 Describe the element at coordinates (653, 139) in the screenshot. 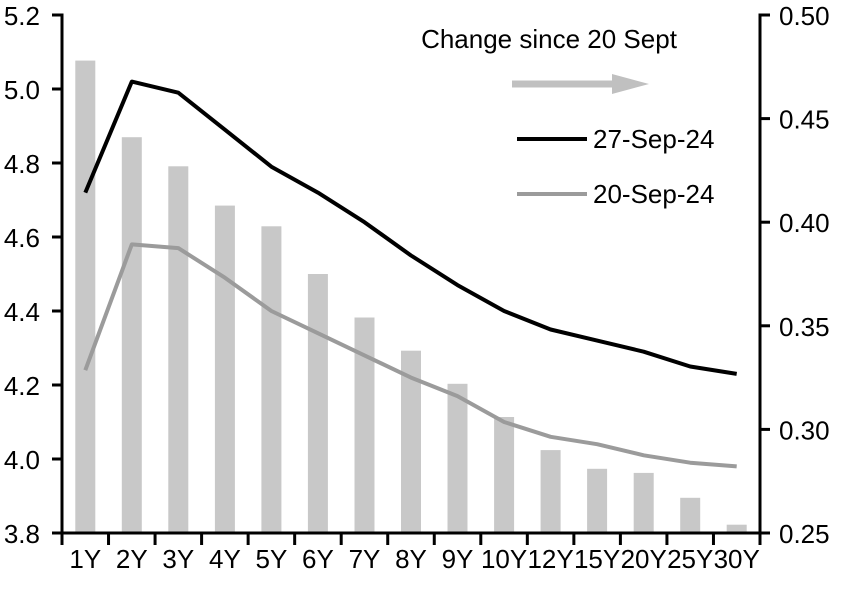

I see `legend-label-27-sep: 27-Sep-24` at that location.